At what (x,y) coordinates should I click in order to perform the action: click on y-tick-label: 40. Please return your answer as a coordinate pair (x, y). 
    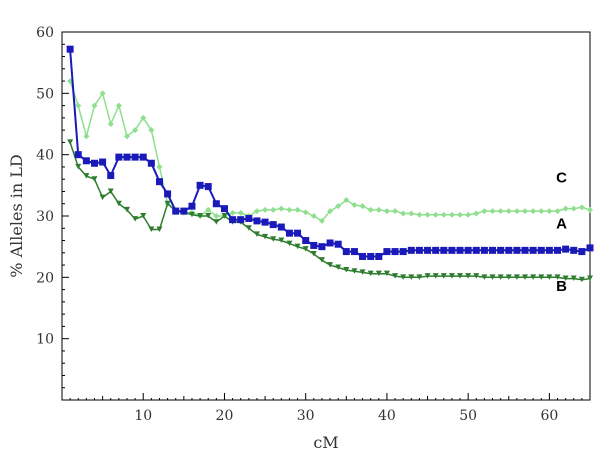
    Looking at the image, I should click on (45, 156).